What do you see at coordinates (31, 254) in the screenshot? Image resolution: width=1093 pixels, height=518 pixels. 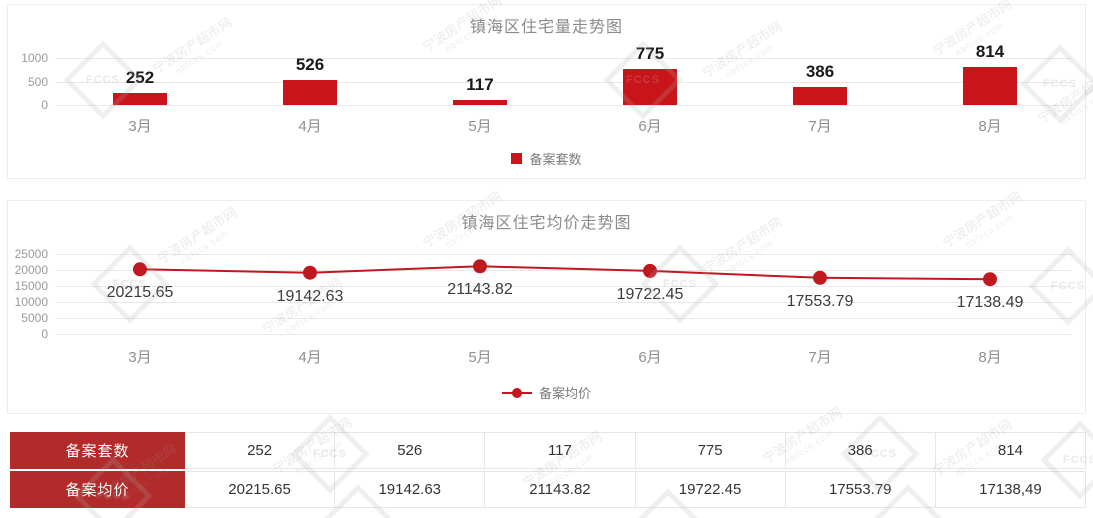 I see `y-axis-tick: 25000` at bounding box center [31, 254].